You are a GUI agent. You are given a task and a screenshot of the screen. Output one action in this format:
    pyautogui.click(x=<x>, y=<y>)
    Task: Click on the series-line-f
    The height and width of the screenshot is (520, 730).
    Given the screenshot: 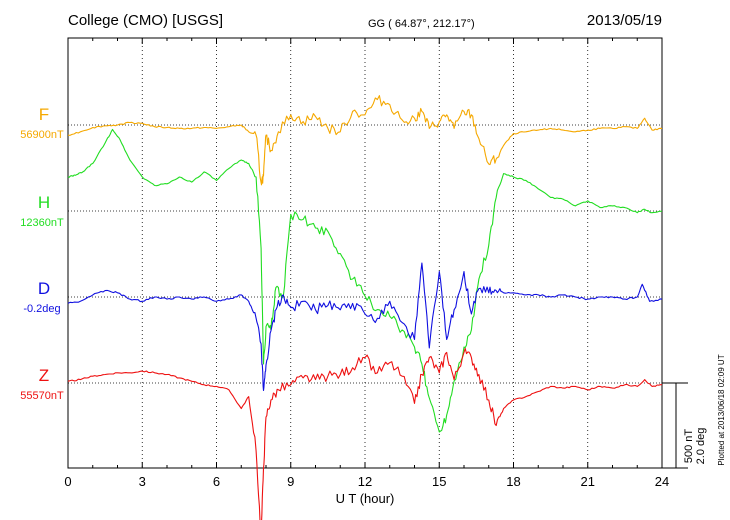 What is the action you would take?
    pyautogui.click(x=365, y=140)
    